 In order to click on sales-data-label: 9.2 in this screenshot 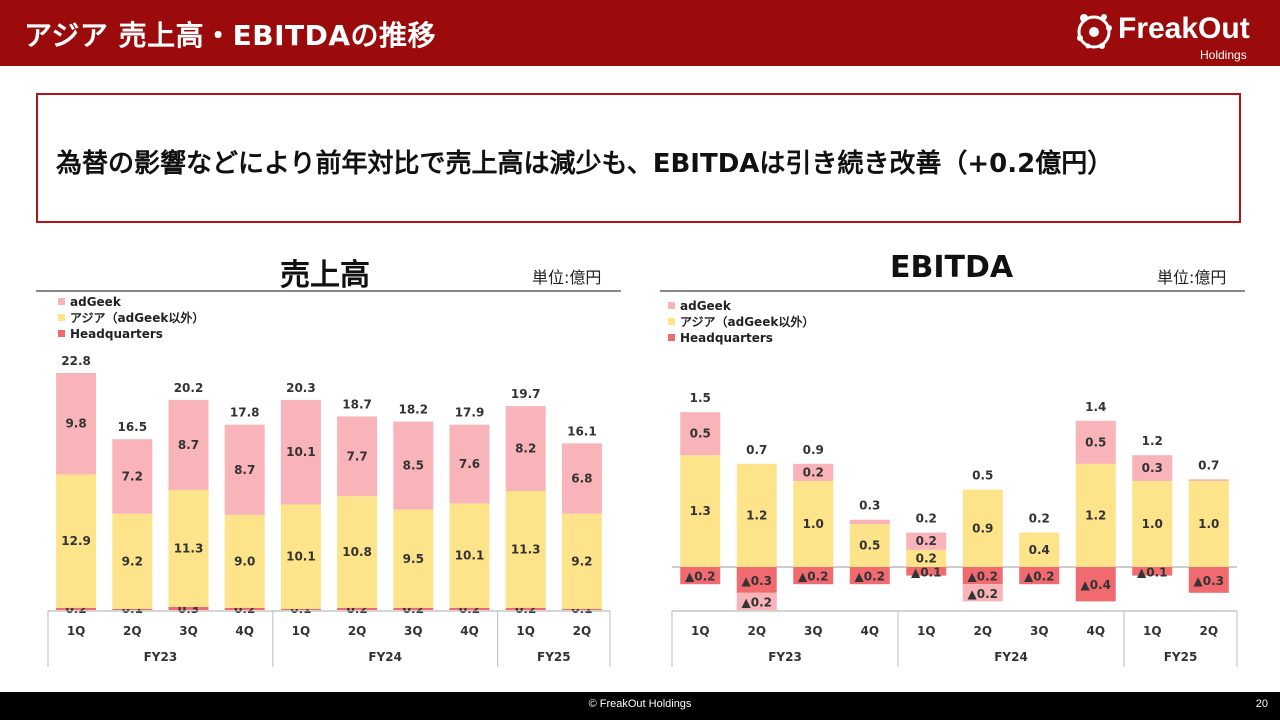, I will do `click(581, 561)`.